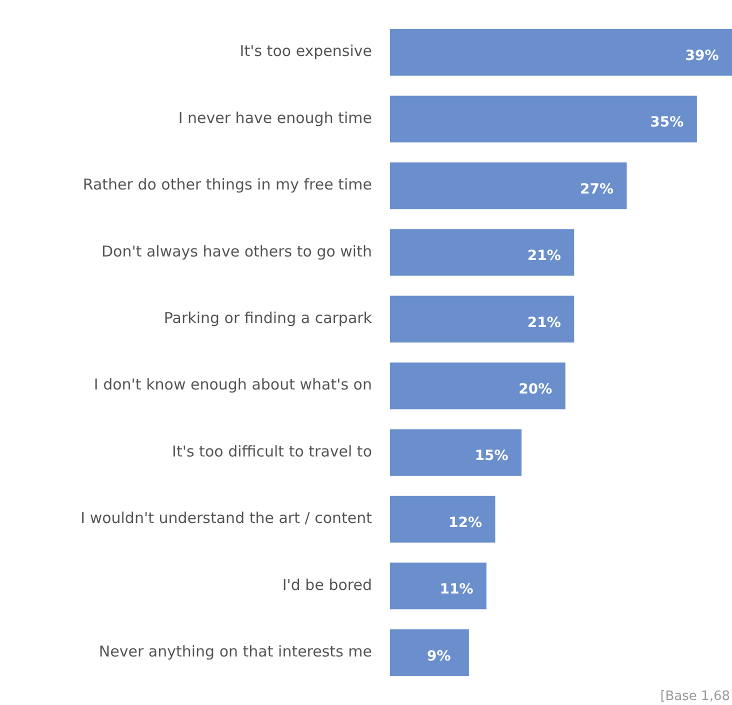 The height and width of the screenshot is (705, 732). Describe the element at coordinates (597, 189) in the screenshot. I see `data-label: 27%` at that location.